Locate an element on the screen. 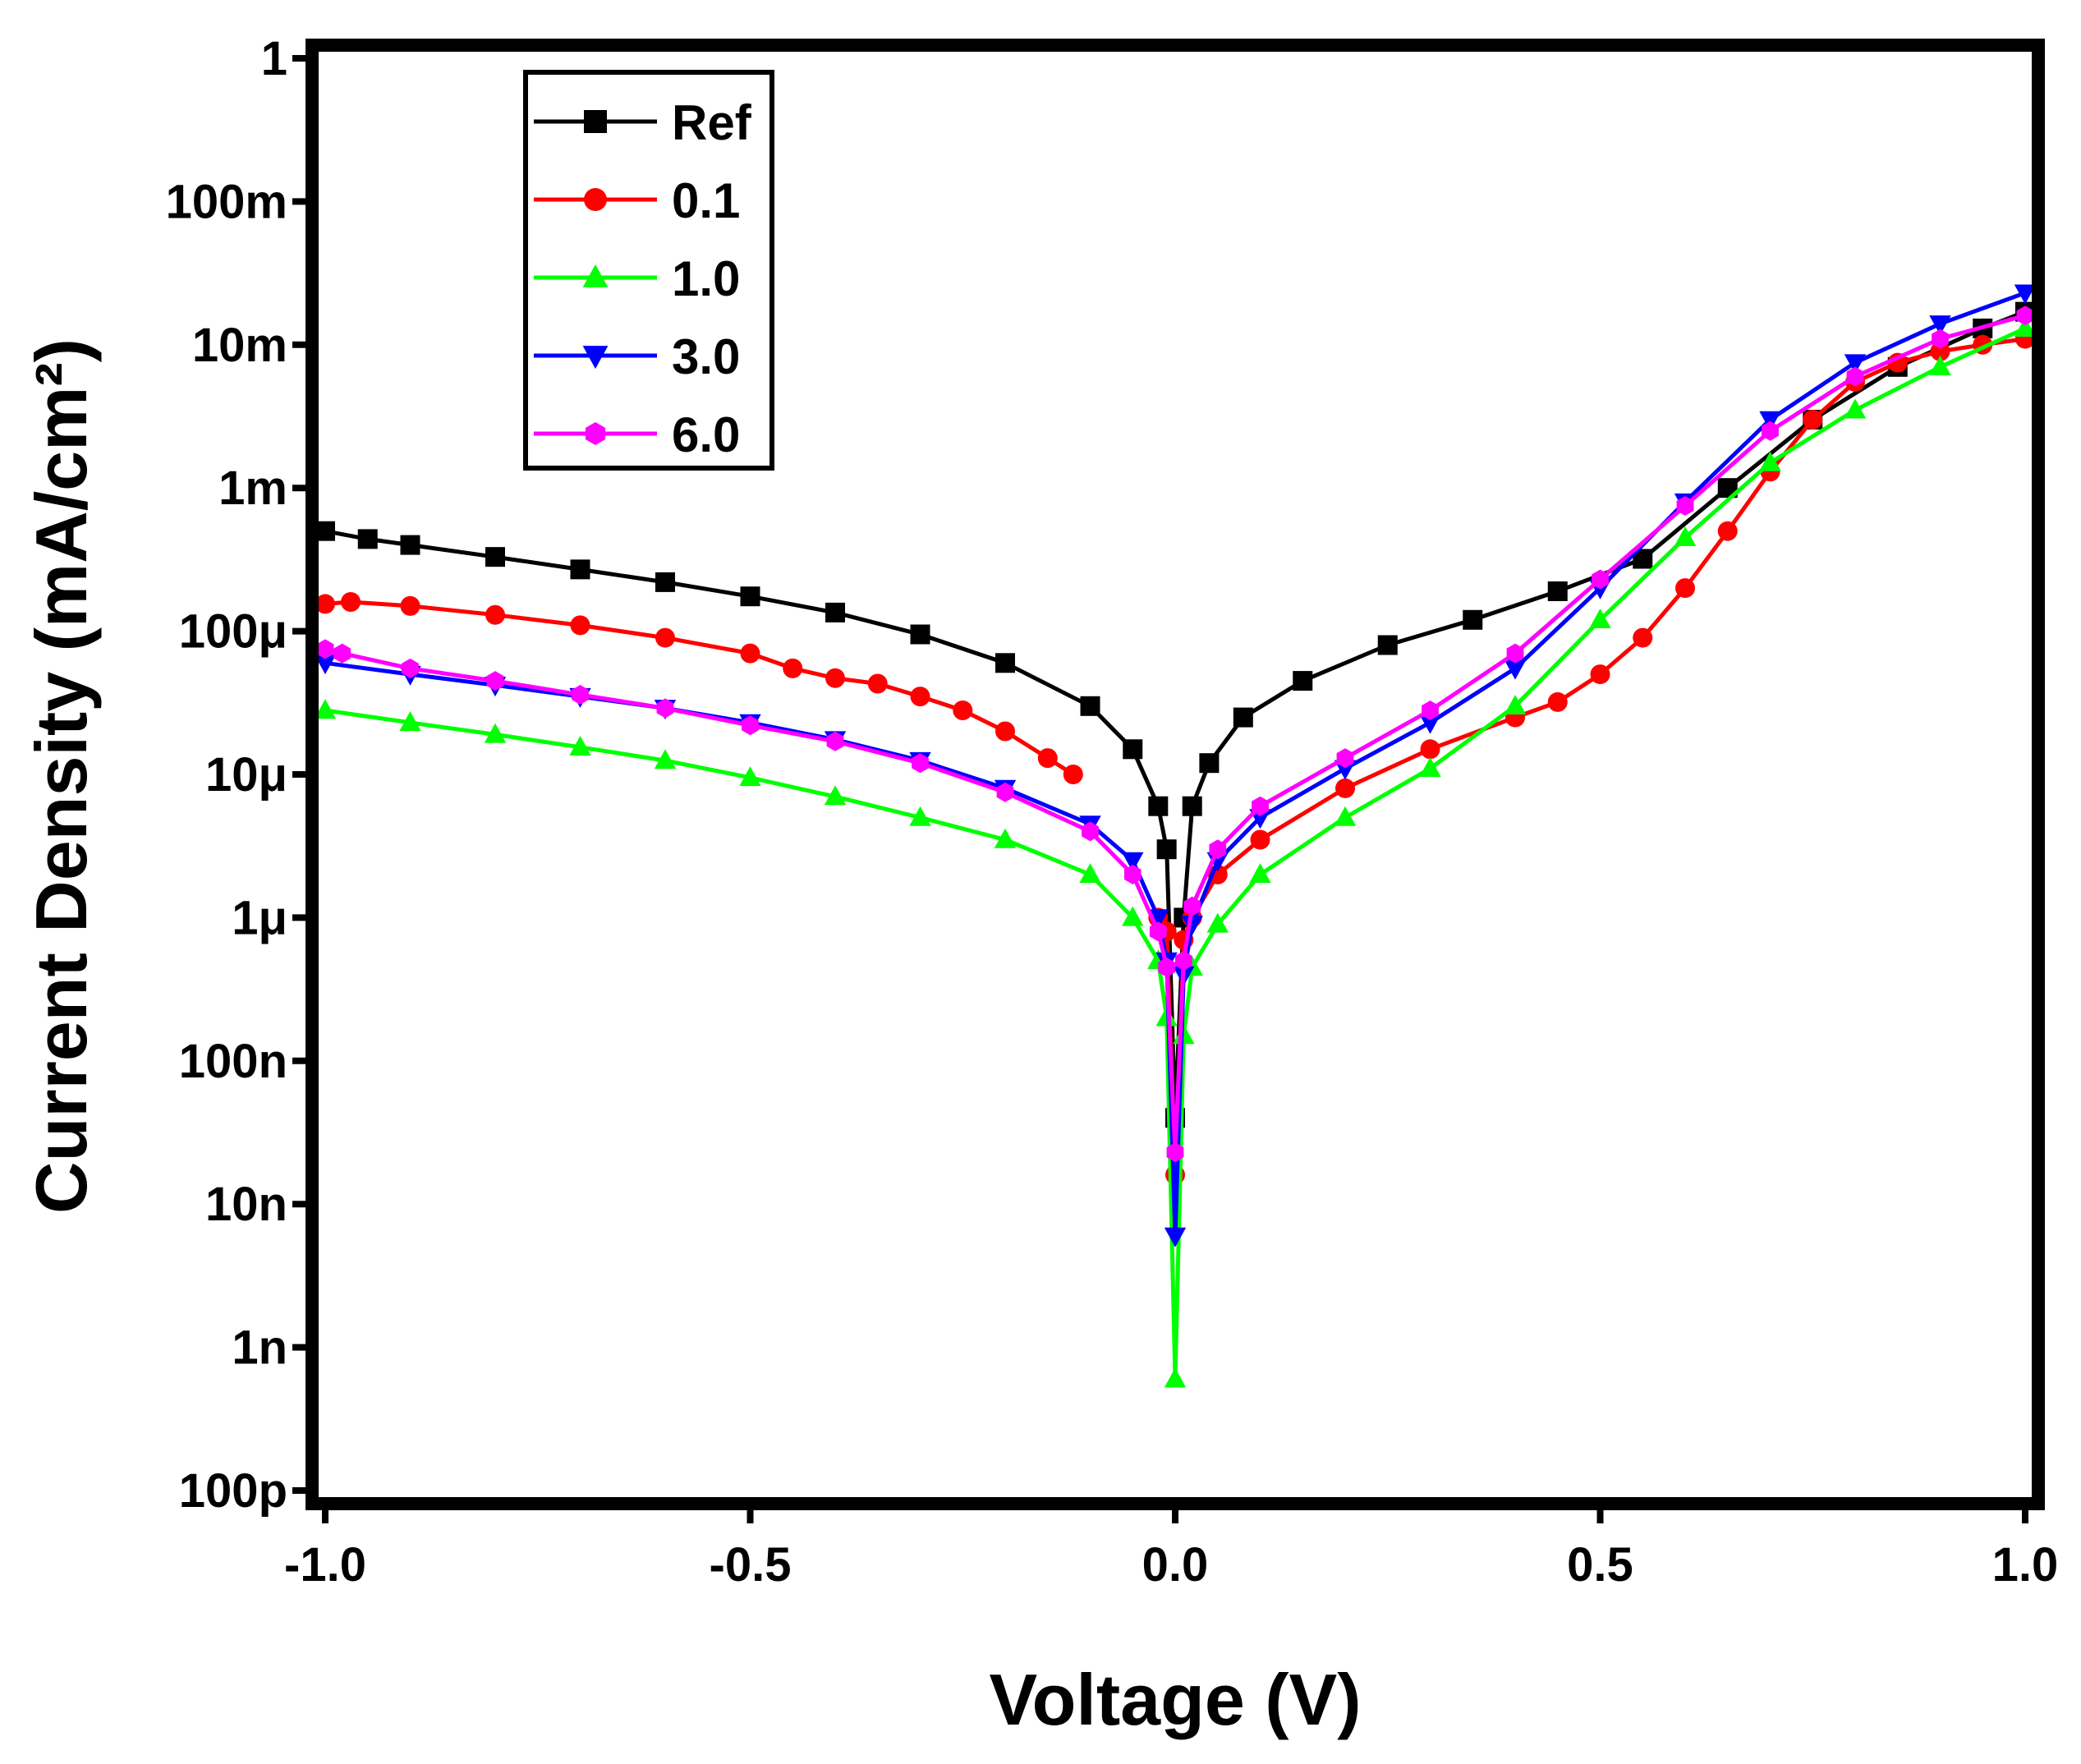  legend-box is located at coordinates (648, 270).